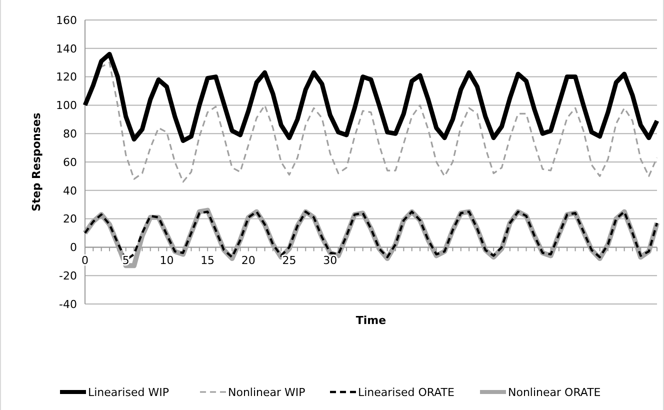  I want to click on y-axis-title: Step Responses, so click(36, 162).